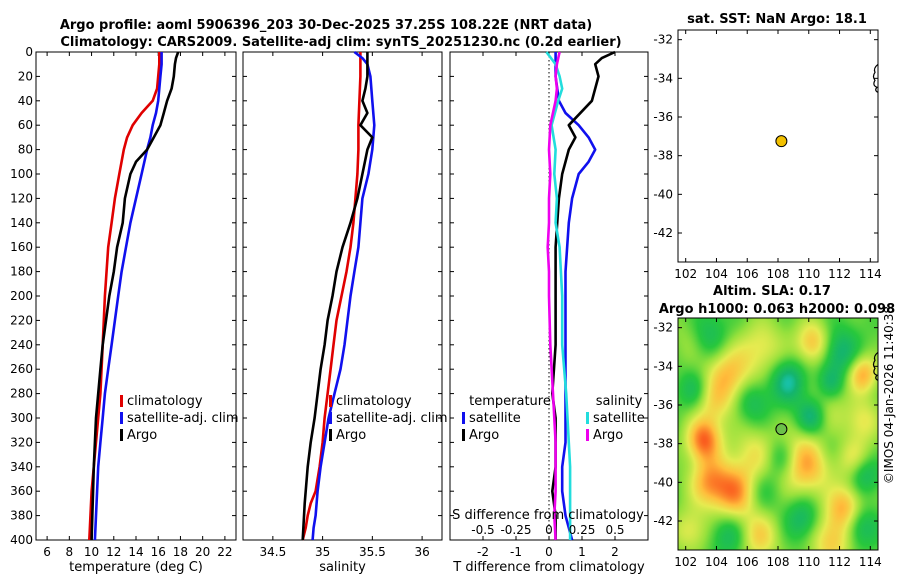 This screenshot has height=580, width=900. I want to click on sla-ytick-label: -42, so click(663, 521).